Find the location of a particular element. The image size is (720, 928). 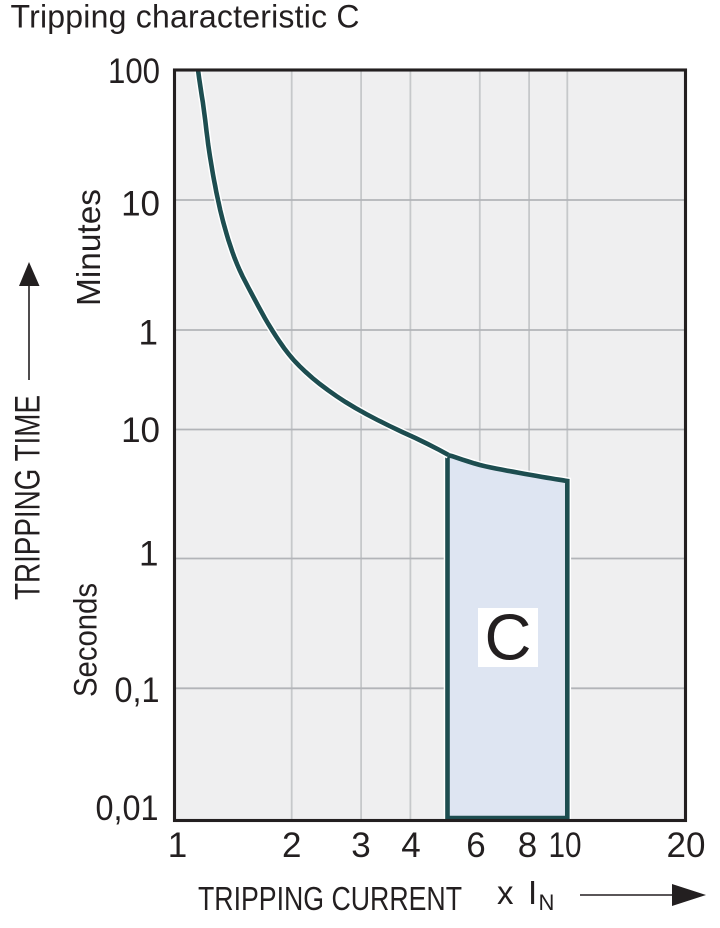

svg-text: 20 is located at coordinates (686, 845).